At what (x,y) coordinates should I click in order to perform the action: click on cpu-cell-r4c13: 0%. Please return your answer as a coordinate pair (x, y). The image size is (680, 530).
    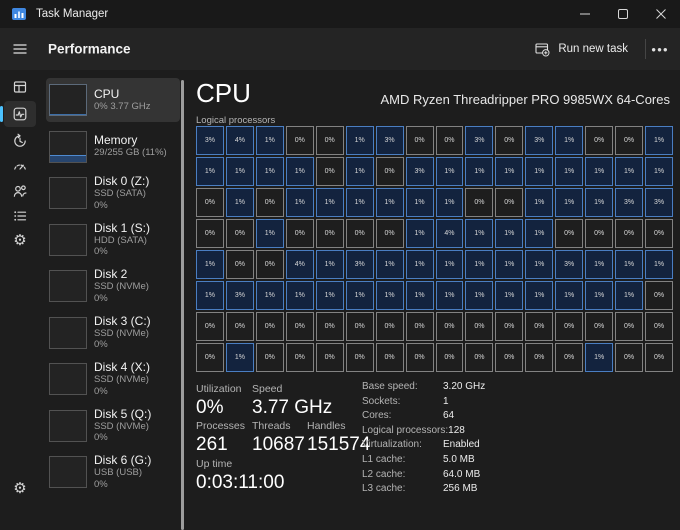
    Looking at the image, I should click on (569, 233).